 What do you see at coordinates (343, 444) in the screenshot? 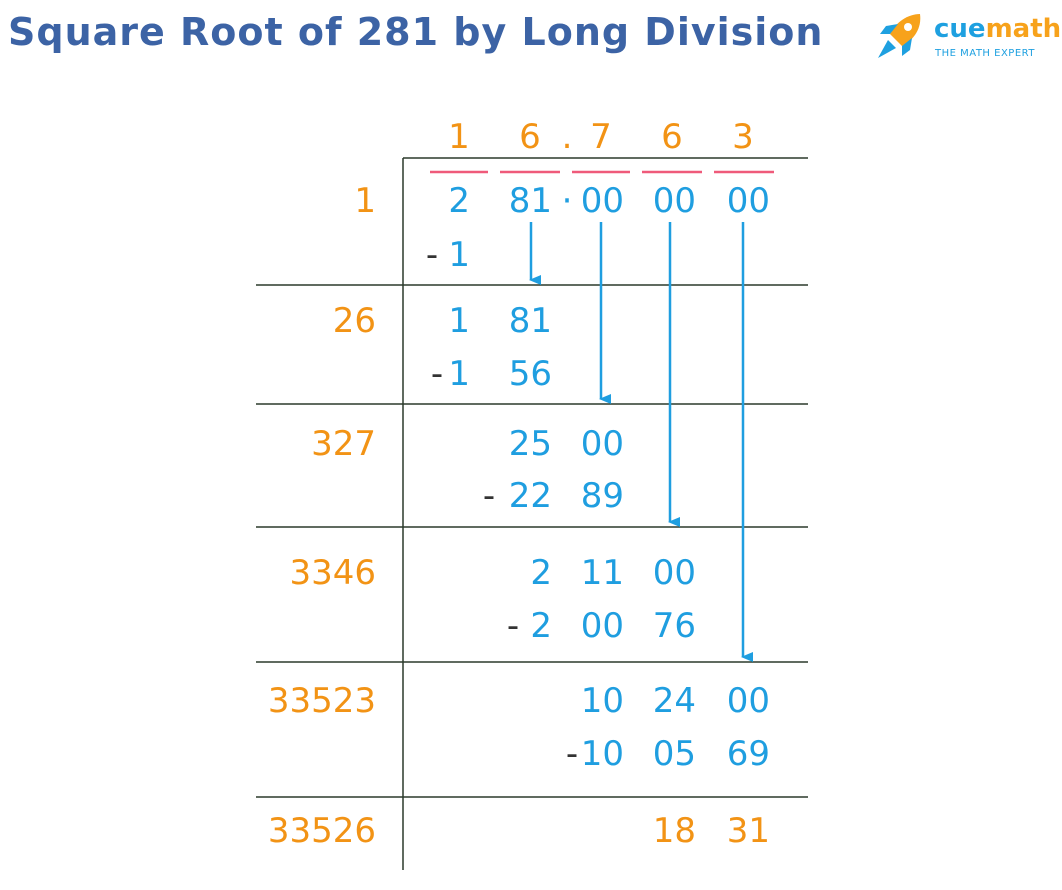
I see `divisor: 327` at bounding box center [343, 444].